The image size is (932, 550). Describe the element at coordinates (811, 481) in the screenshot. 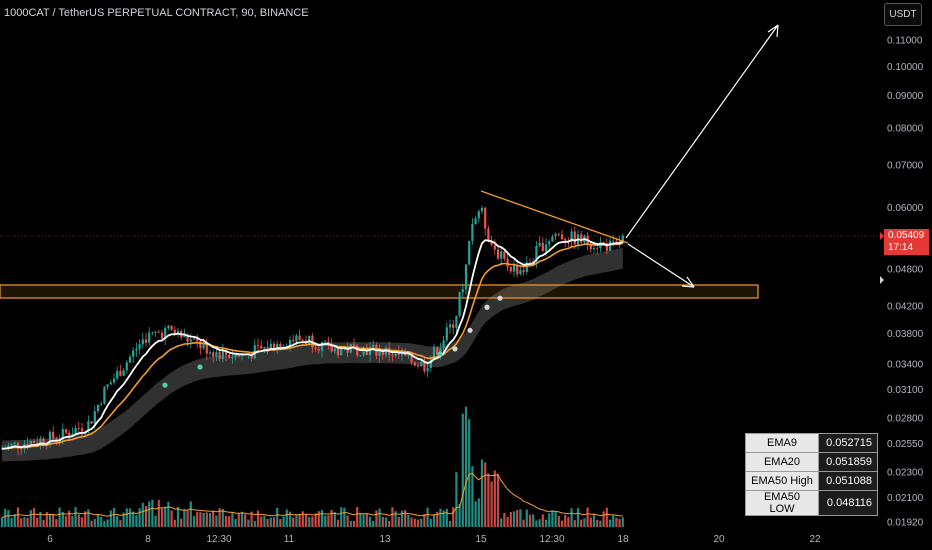

I see `ema-row: EMA50 High 0.051088` at that location.